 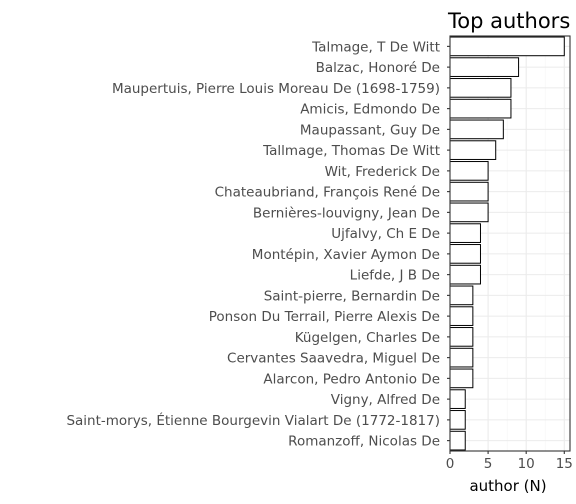 I want to click on y-tick-label: Balzac, Honoré De, so click(x=378, y=68).